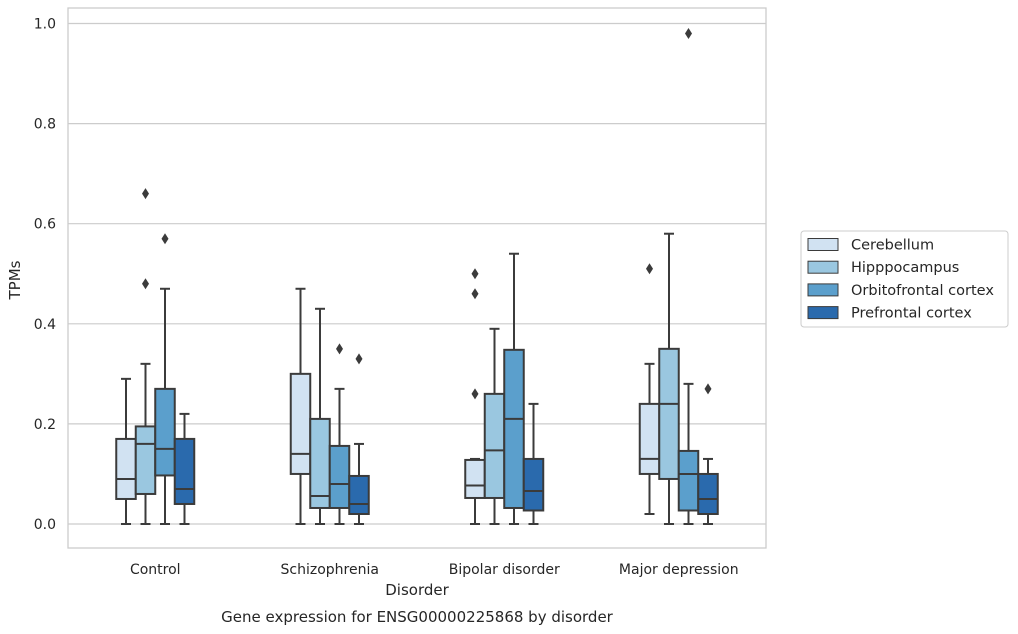  I want to click on y-tick-label: 0.6, so click(45, 225).